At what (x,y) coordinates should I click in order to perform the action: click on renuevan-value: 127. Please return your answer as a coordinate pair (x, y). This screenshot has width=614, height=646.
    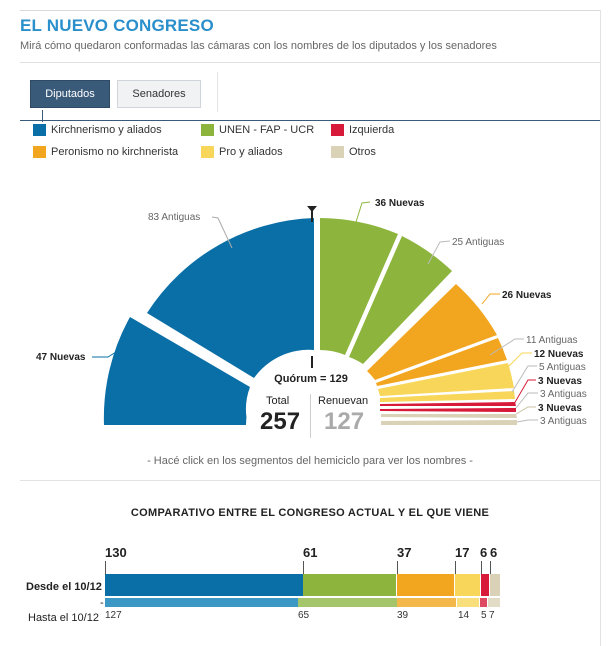
    Looking at the image, I should click on (344, 421).